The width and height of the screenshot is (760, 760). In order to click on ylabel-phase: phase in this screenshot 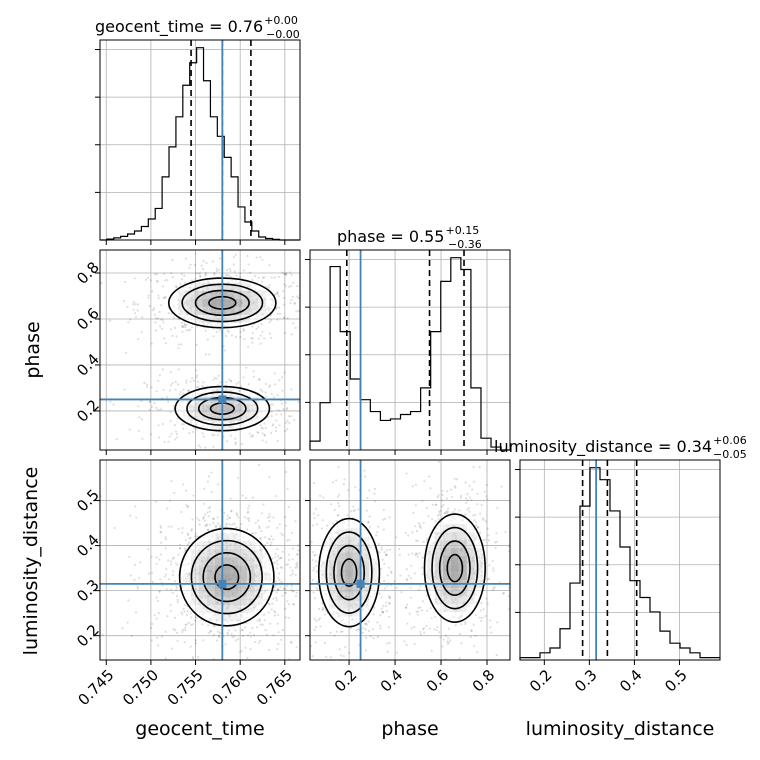, I will do `click(33, 349)`.